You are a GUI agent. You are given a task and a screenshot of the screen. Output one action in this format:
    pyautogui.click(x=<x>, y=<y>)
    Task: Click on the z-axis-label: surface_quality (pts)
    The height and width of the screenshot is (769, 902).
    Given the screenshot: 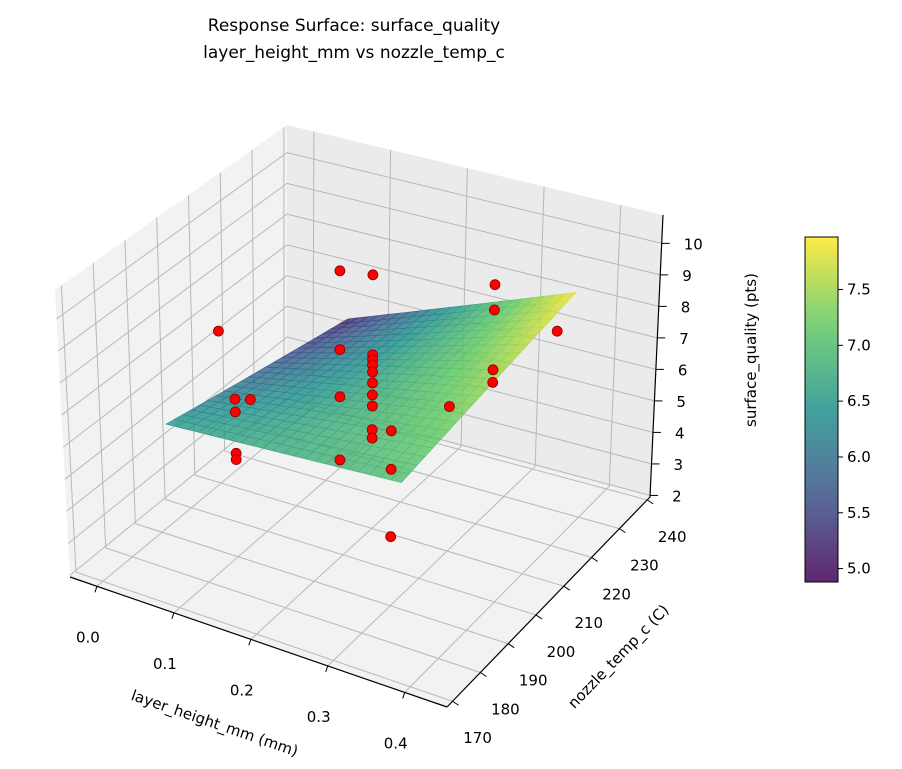 What is the action you would take?
    pyautogui.click(x=751, y=350)
    